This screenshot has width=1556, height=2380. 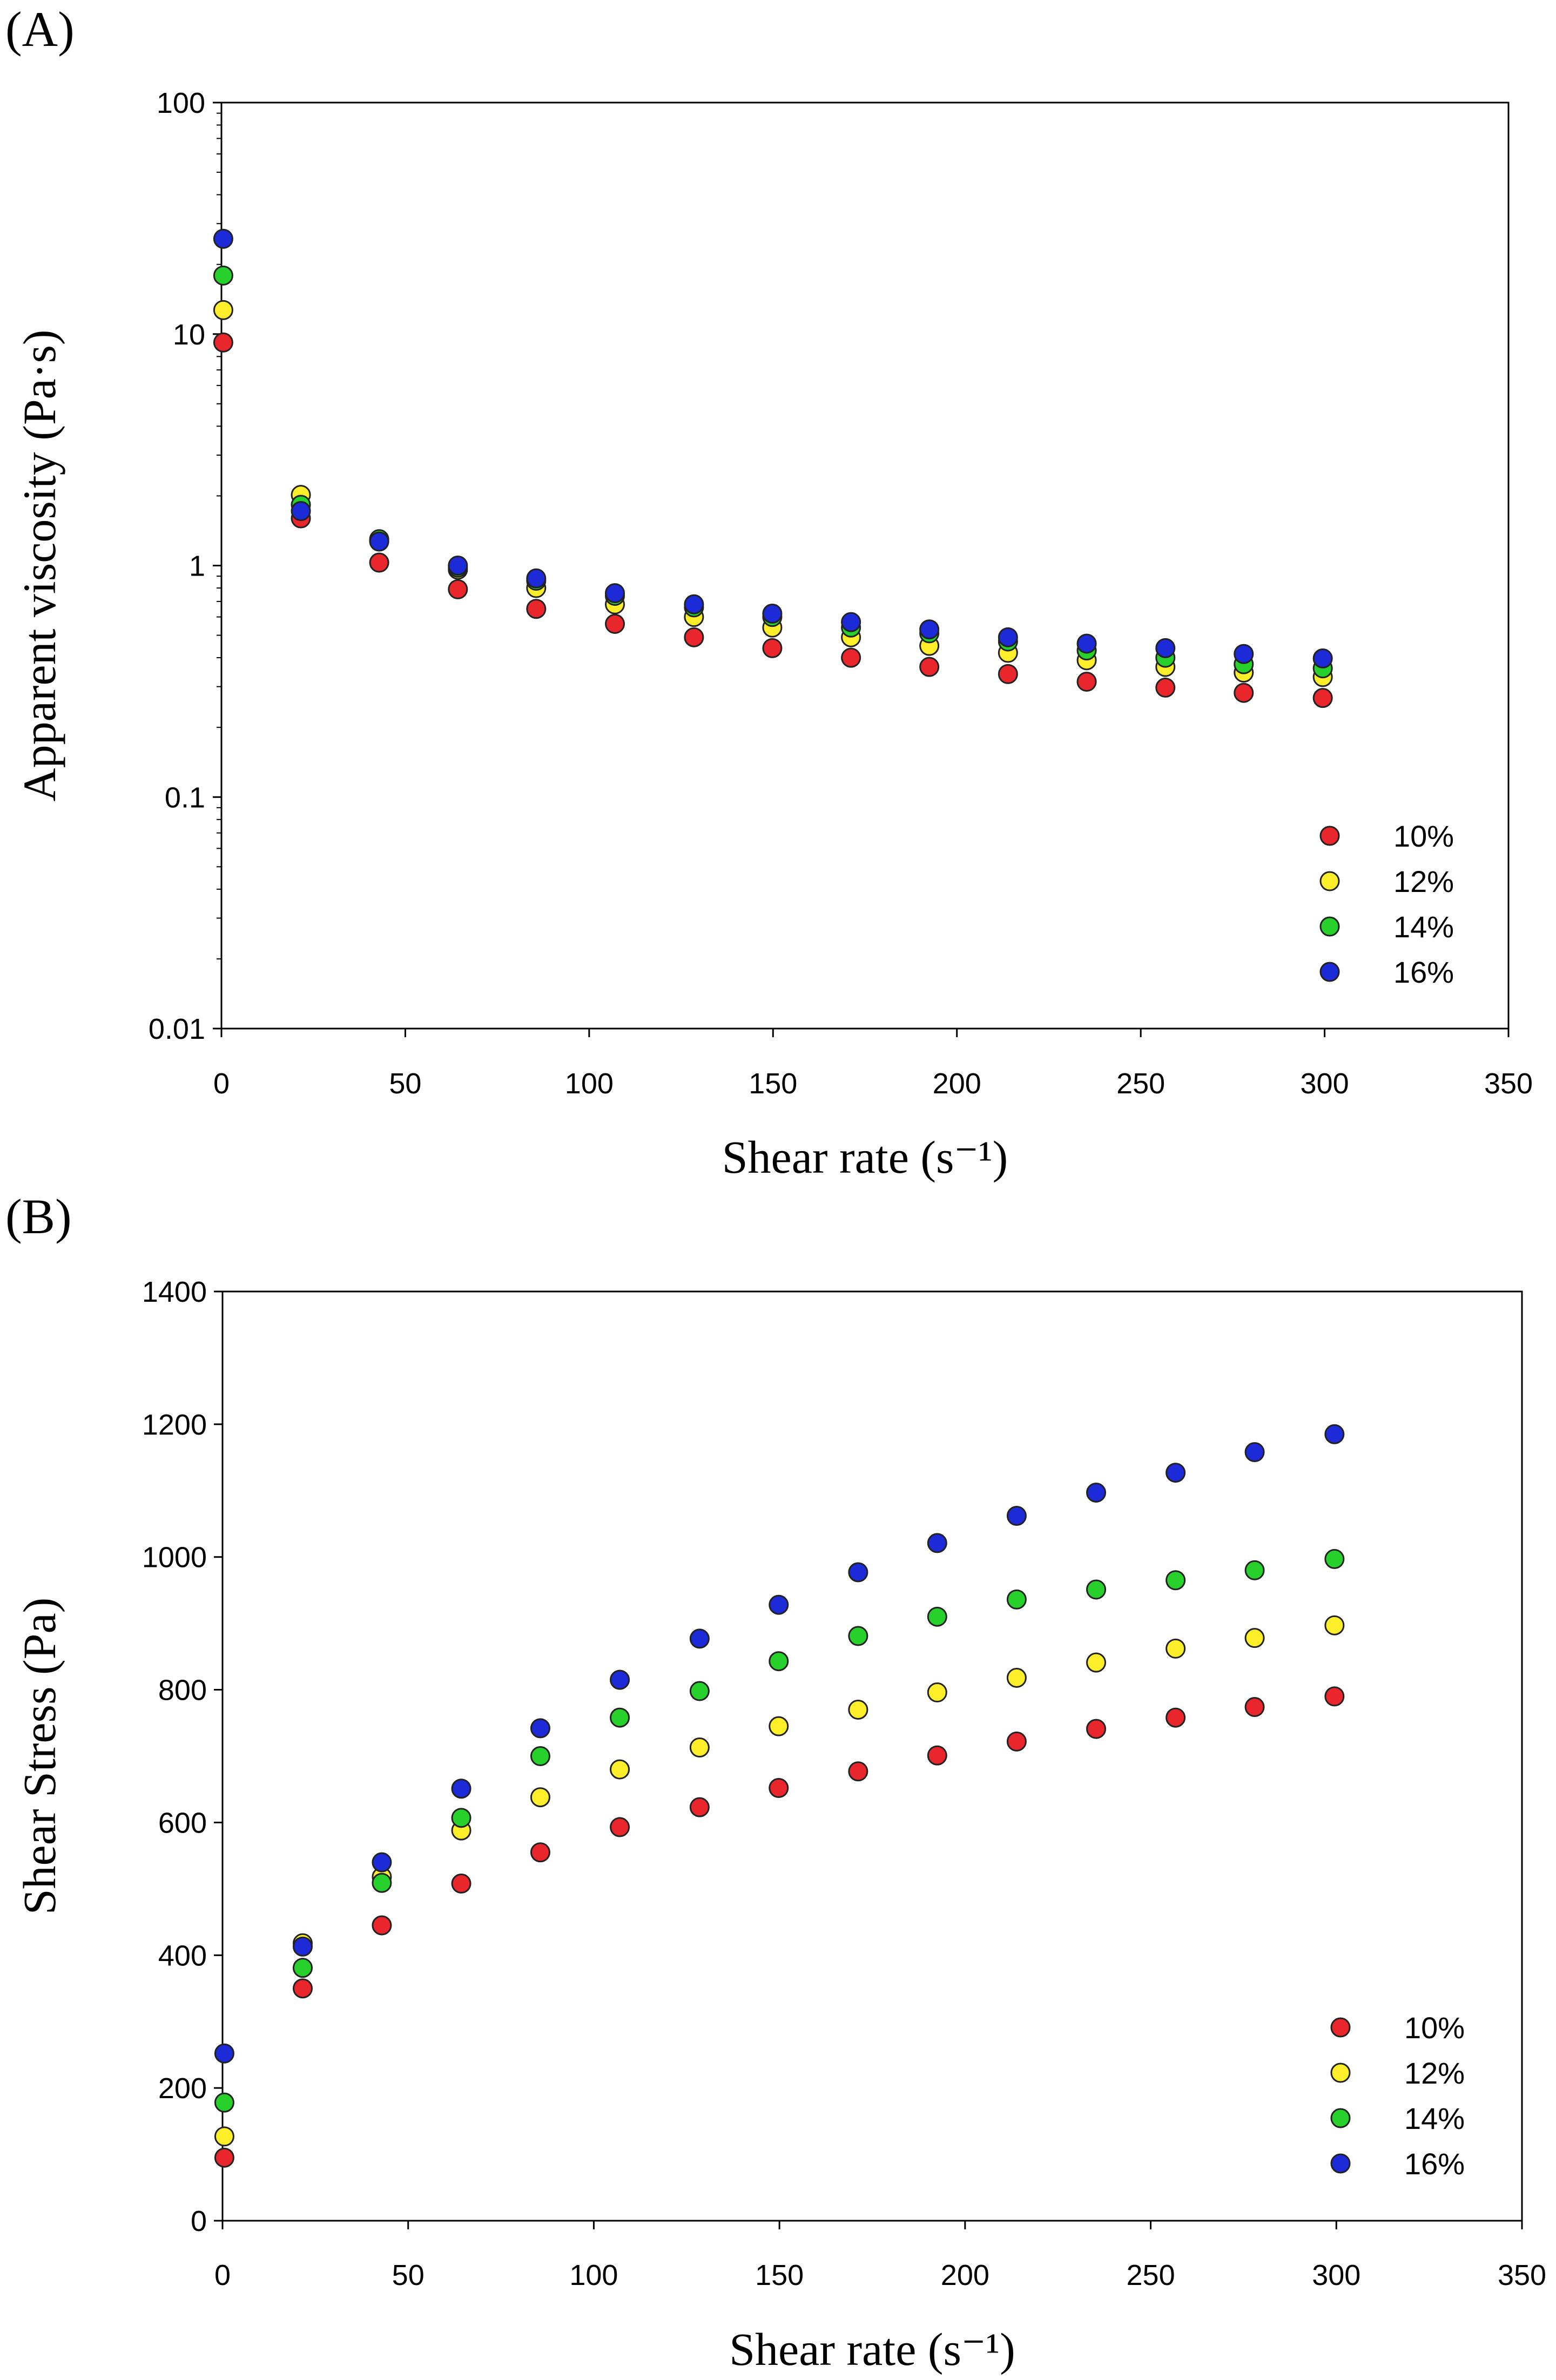 I want to click on x-tick-label-b: 200, so click(x=965, y=2275).